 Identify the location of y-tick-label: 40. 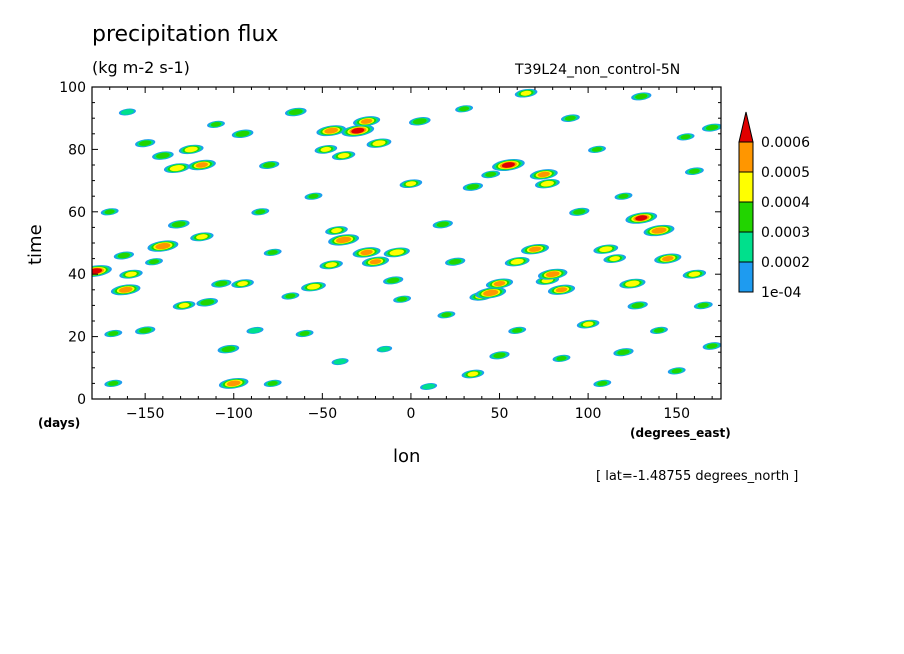
(77, 275).